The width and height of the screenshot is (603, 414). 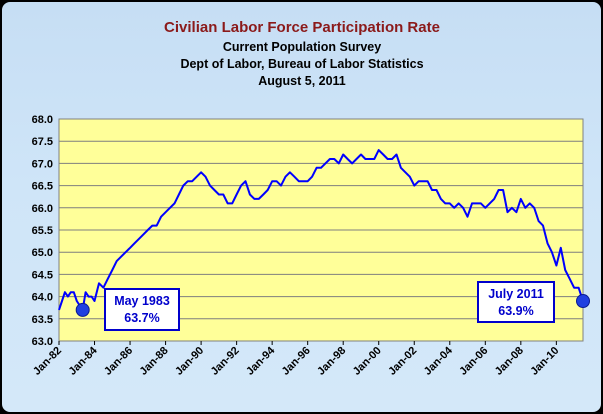 I want to click on x-tick-label: Jan-06, so click(x=473, y=361).